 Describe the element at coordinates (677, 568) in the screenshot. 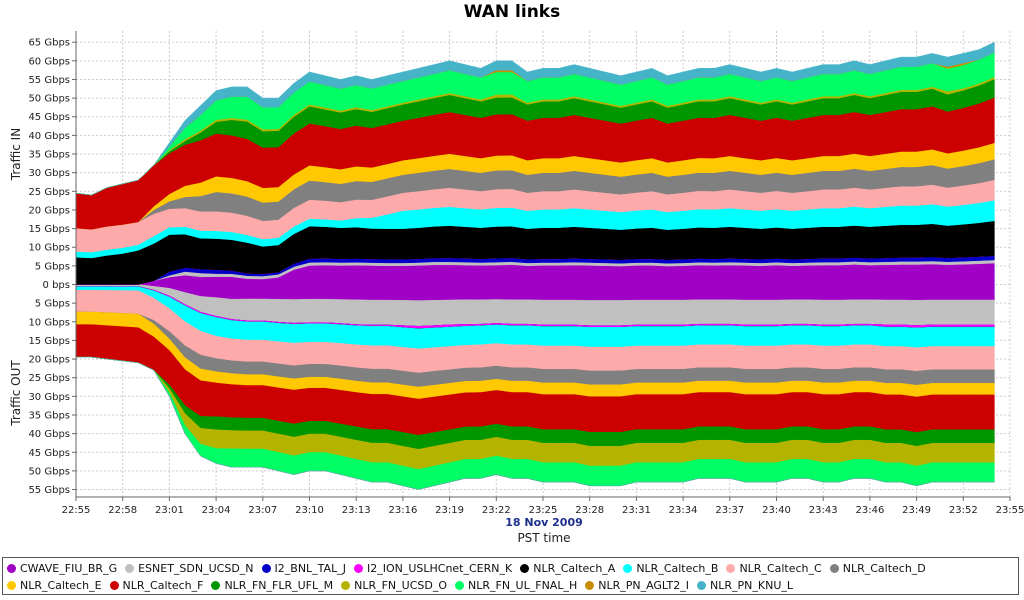

I see `legend-label: NLR_Caltech_B` at that location.